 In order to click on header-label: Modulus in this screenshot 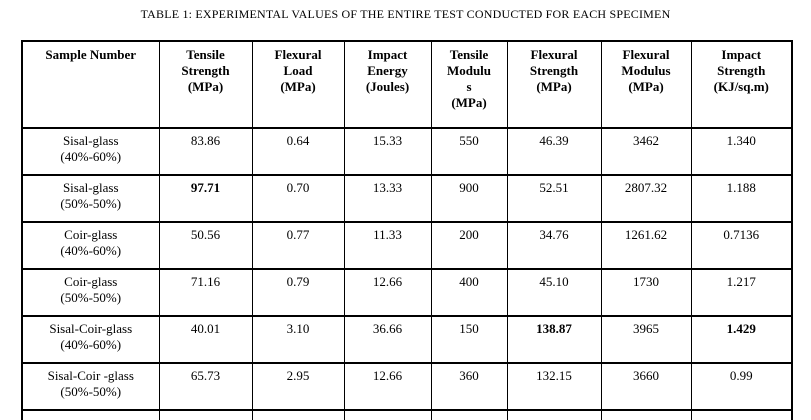, I will do `click(646, 70)`.